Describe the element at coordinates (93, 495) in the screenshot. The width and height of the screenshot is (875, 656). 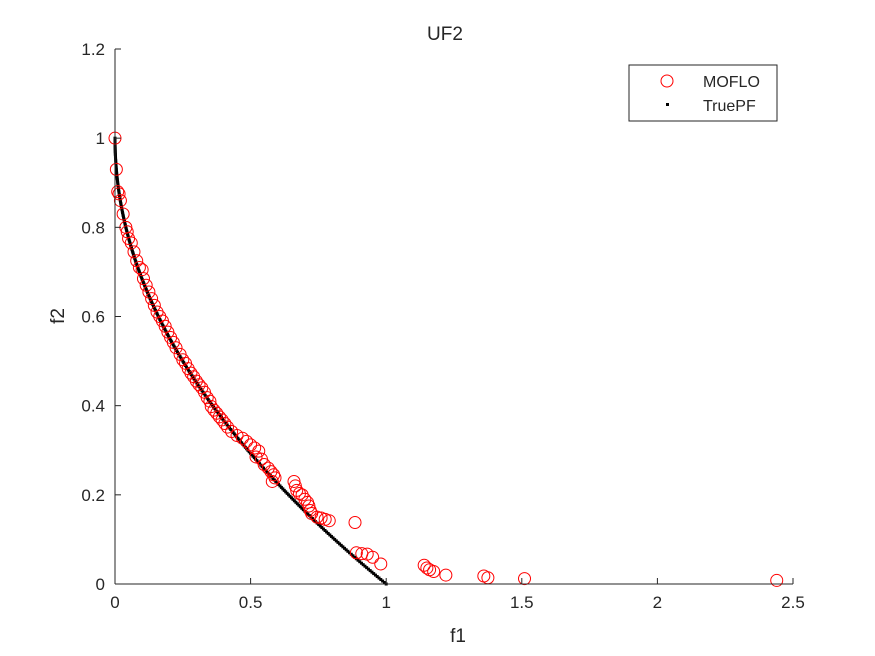
I see `y-tick-label: 0.2` at that location.